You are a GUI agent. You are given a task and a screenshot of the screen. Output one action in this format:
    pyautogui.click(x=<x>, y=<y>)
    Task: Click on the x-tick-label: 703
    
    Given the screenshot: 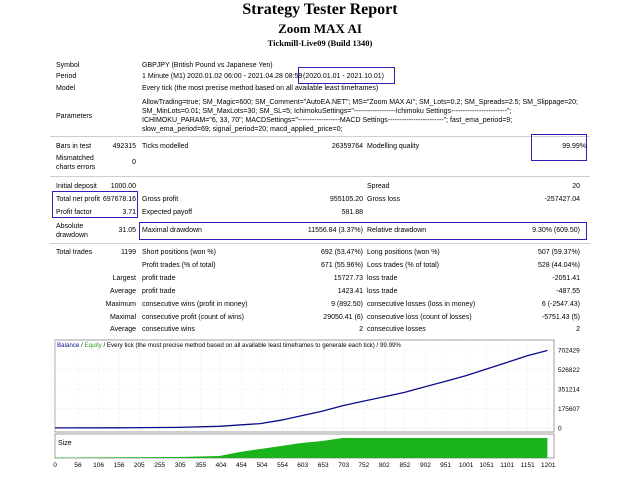 What is the action you would take?
    pyautogui.click(x=343, y=465)
    